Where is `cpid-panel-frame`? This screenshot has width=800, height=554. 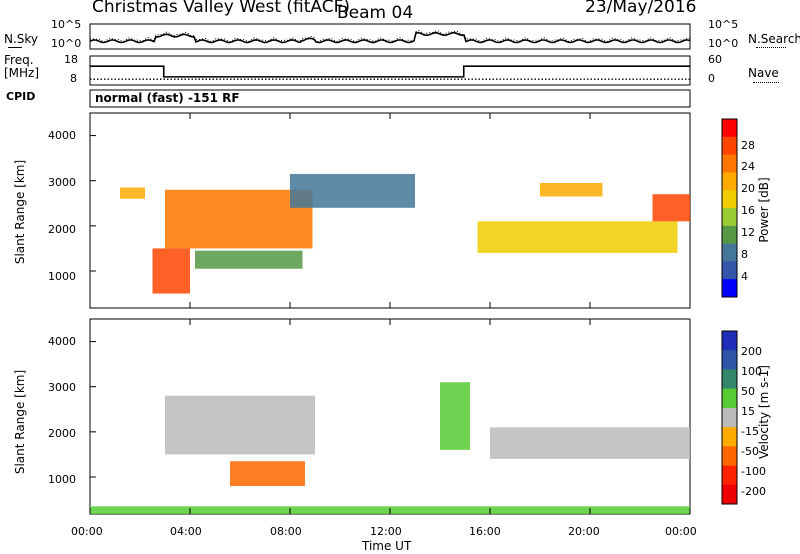 cpid-panel-frame is located at coordinates (390, 98).